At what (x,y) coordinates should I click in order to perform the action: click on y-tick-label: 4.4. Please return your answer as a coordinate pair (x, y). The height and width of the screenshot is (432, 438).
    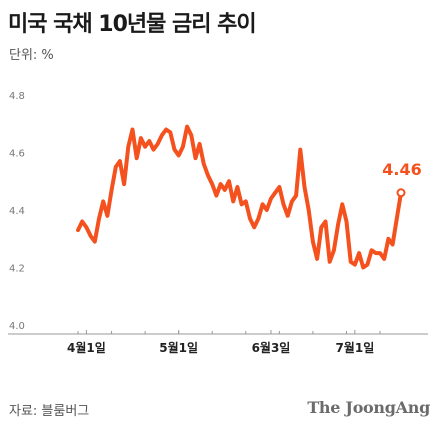
    Looking at the image, I should click on (17, 211).